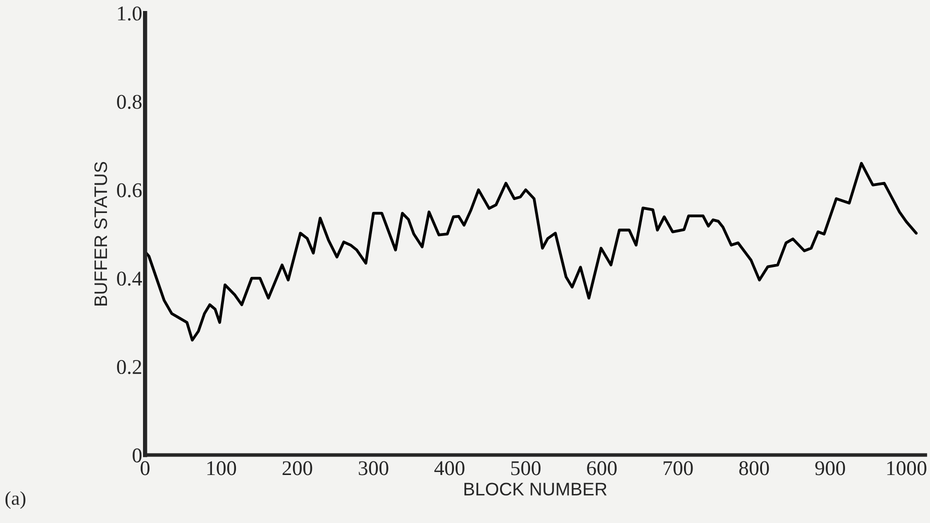  I want to click on y-tick-label: 0.4, so click(129, 279).